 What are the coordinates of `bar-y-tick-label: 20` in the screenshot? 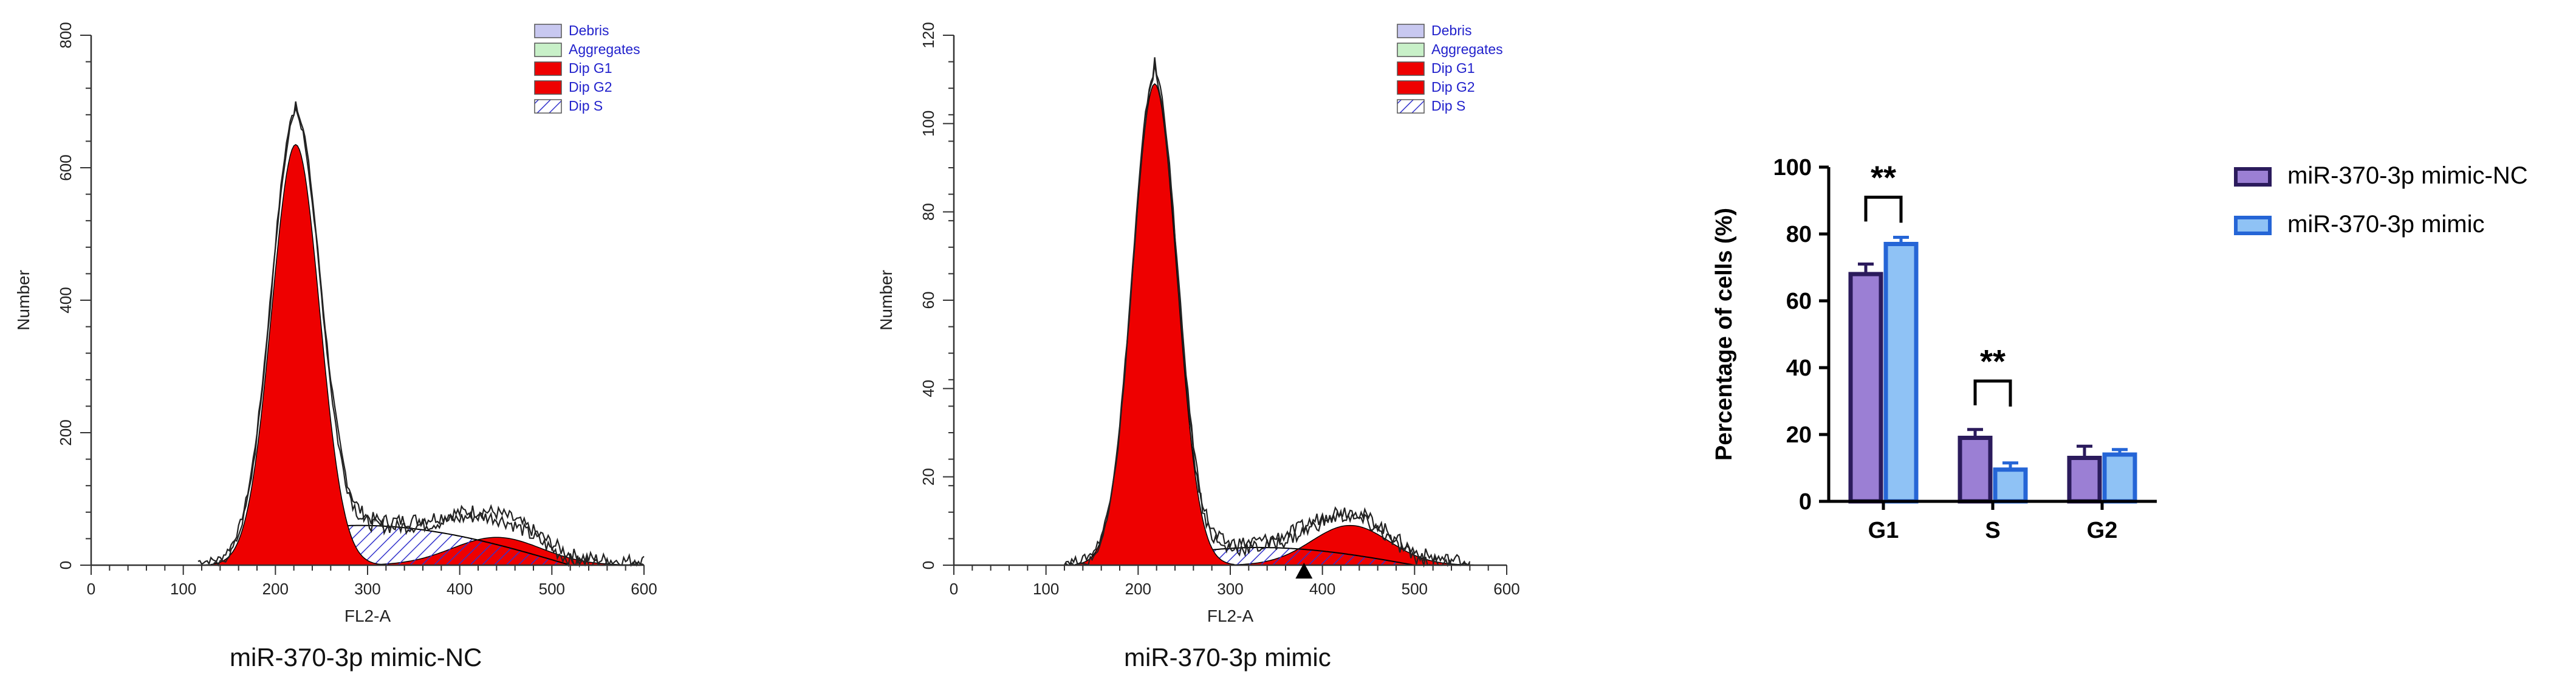 It's located at (1799, 435).